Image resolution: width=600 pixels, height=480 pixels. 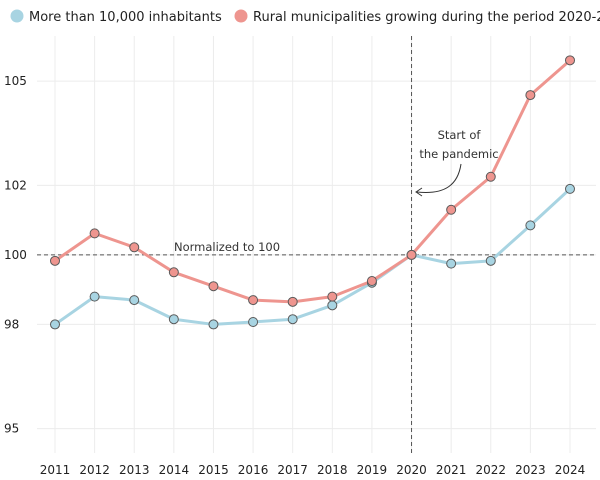 What do you see at coordinates (125, 17) in the screenshot?
I see `legend-label-large-municipalities: More than 10,000 inhabitants` at bounding box center [125, 17].